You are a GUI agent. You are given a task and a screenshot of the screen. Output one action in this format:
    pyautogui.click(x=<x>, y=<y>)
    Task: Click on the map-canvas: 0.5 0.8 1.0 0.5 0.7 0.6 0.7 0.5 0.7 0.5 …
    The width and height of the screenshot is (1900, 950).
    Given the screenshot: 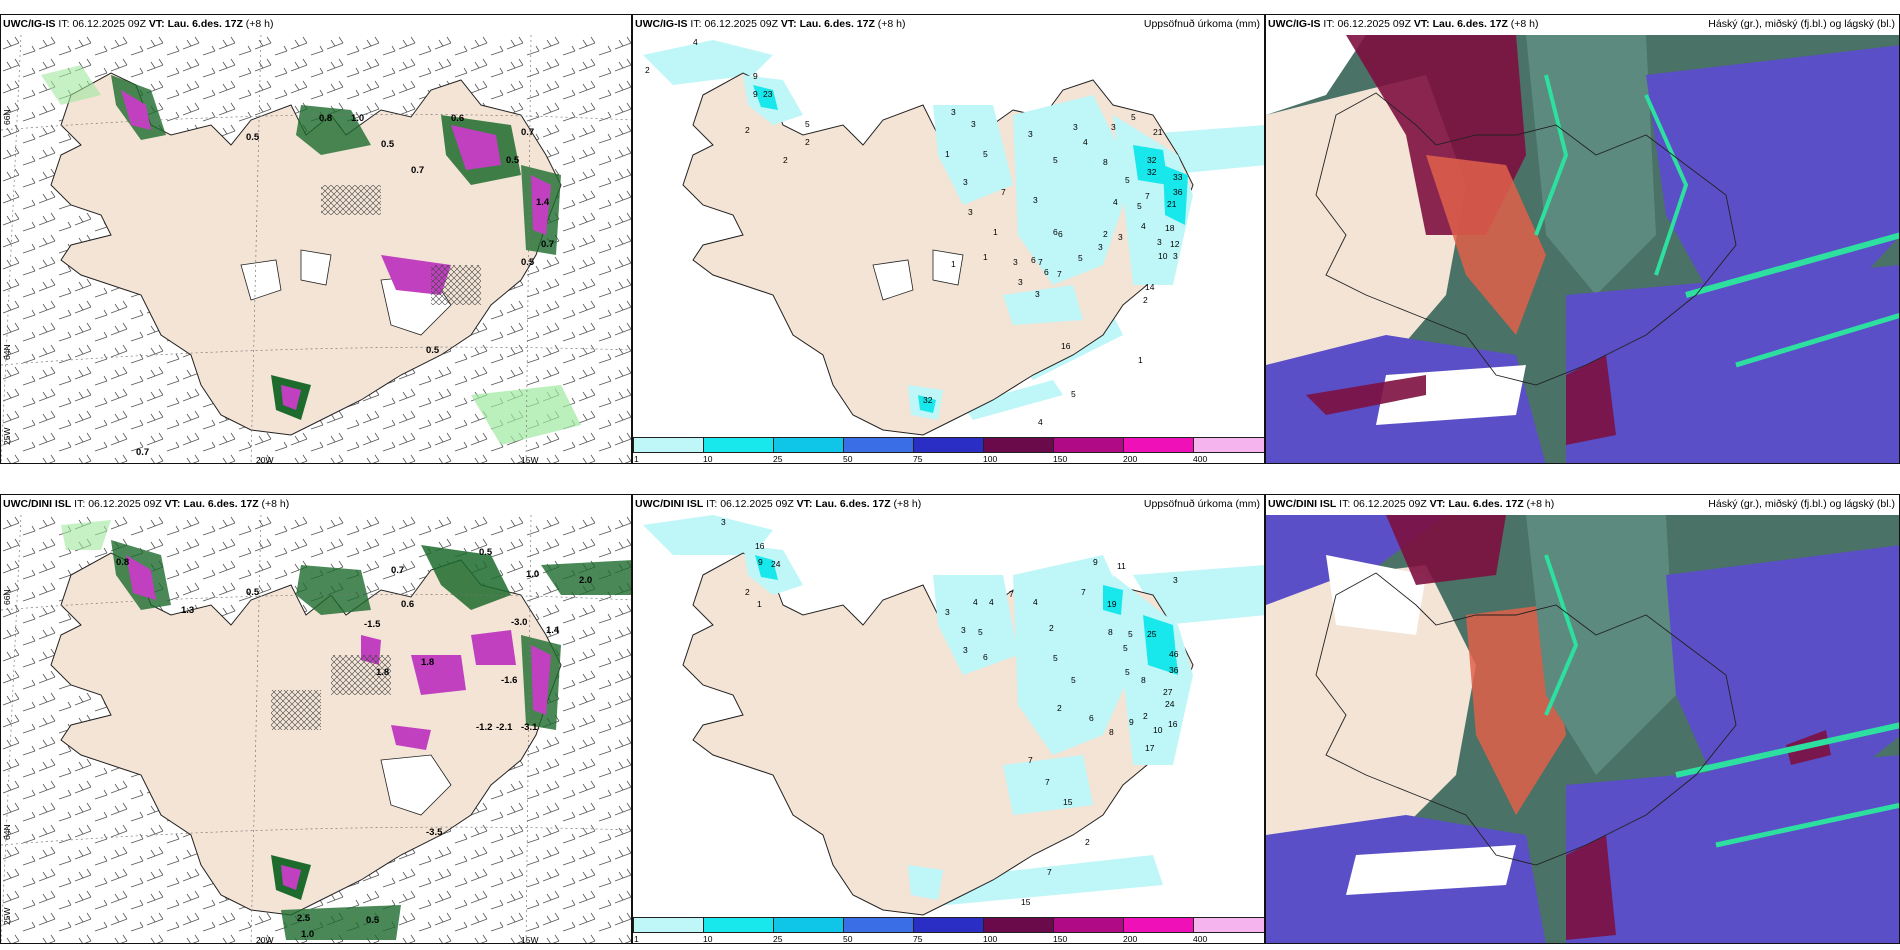 What is the action you would take?
    pyautogui.click(x=316, y=249)
    